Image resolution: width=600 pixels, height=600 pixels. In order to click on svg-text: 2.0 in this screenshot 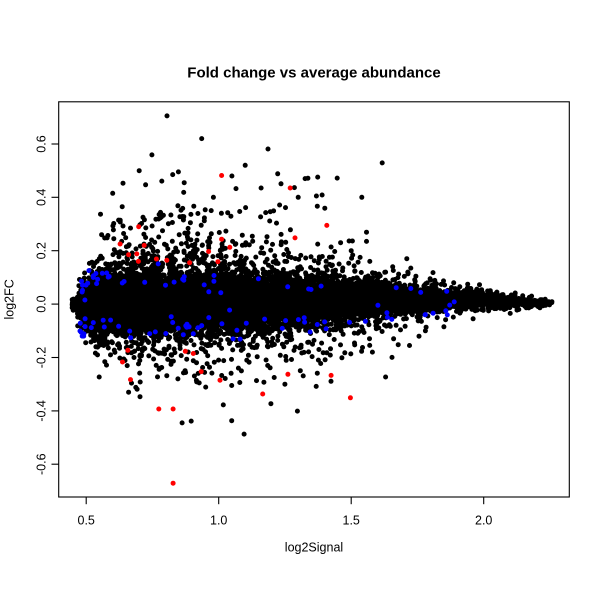, I will do `click(483, 521)`.